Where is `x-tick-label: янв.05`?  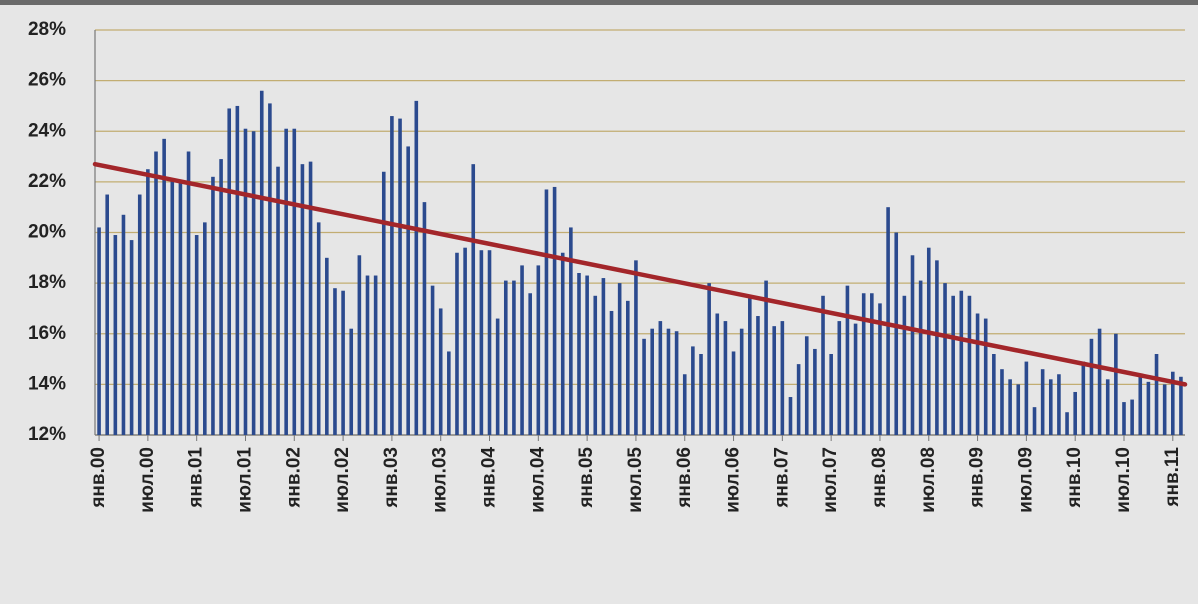 x-tick-label: янв.05 is located at coordinates (586, 478).